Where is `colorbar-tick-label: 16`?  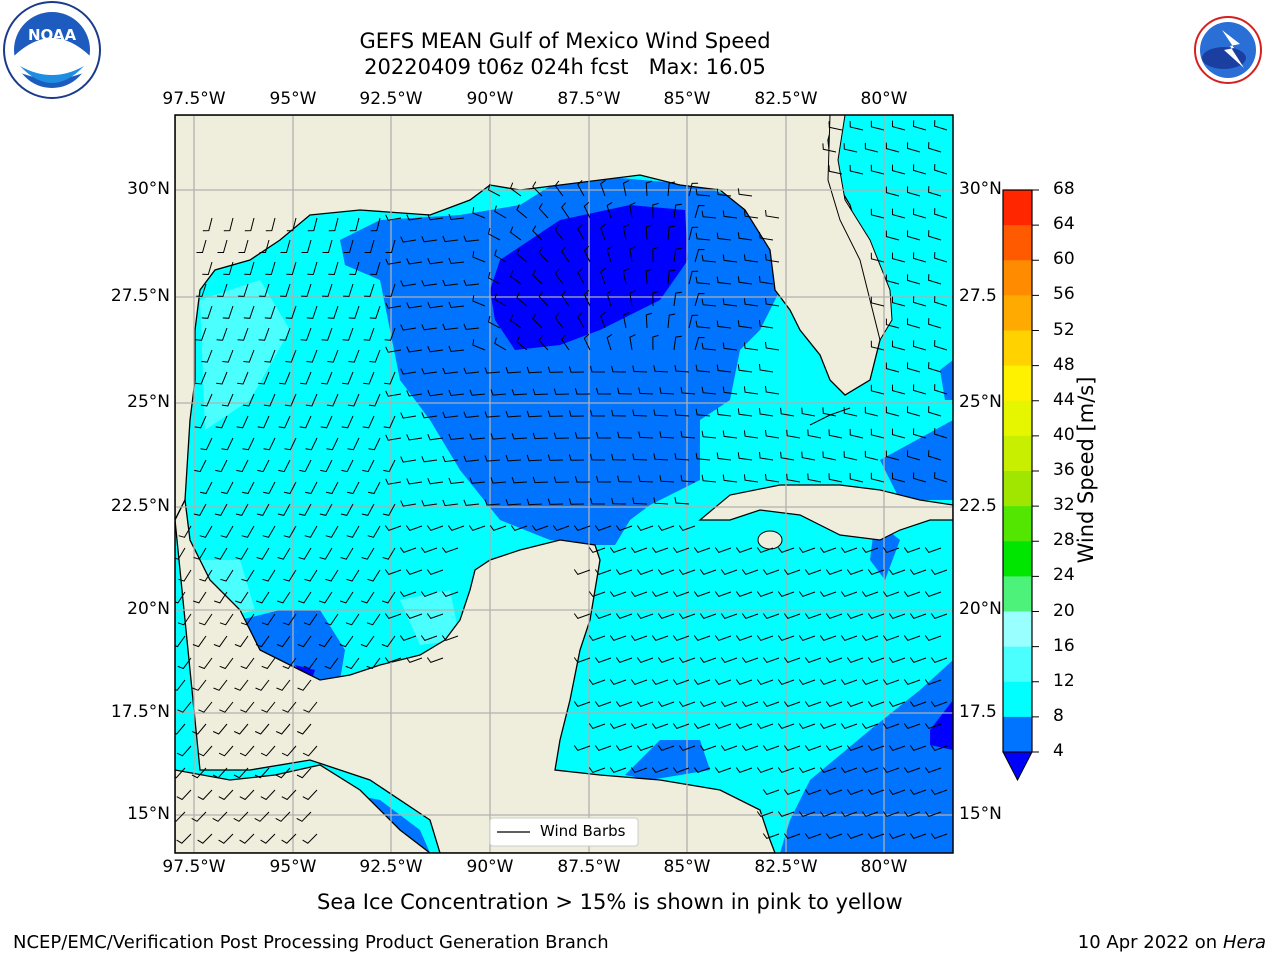
colorbar-tick-label: 16 is located at coordinates (1064, 645).